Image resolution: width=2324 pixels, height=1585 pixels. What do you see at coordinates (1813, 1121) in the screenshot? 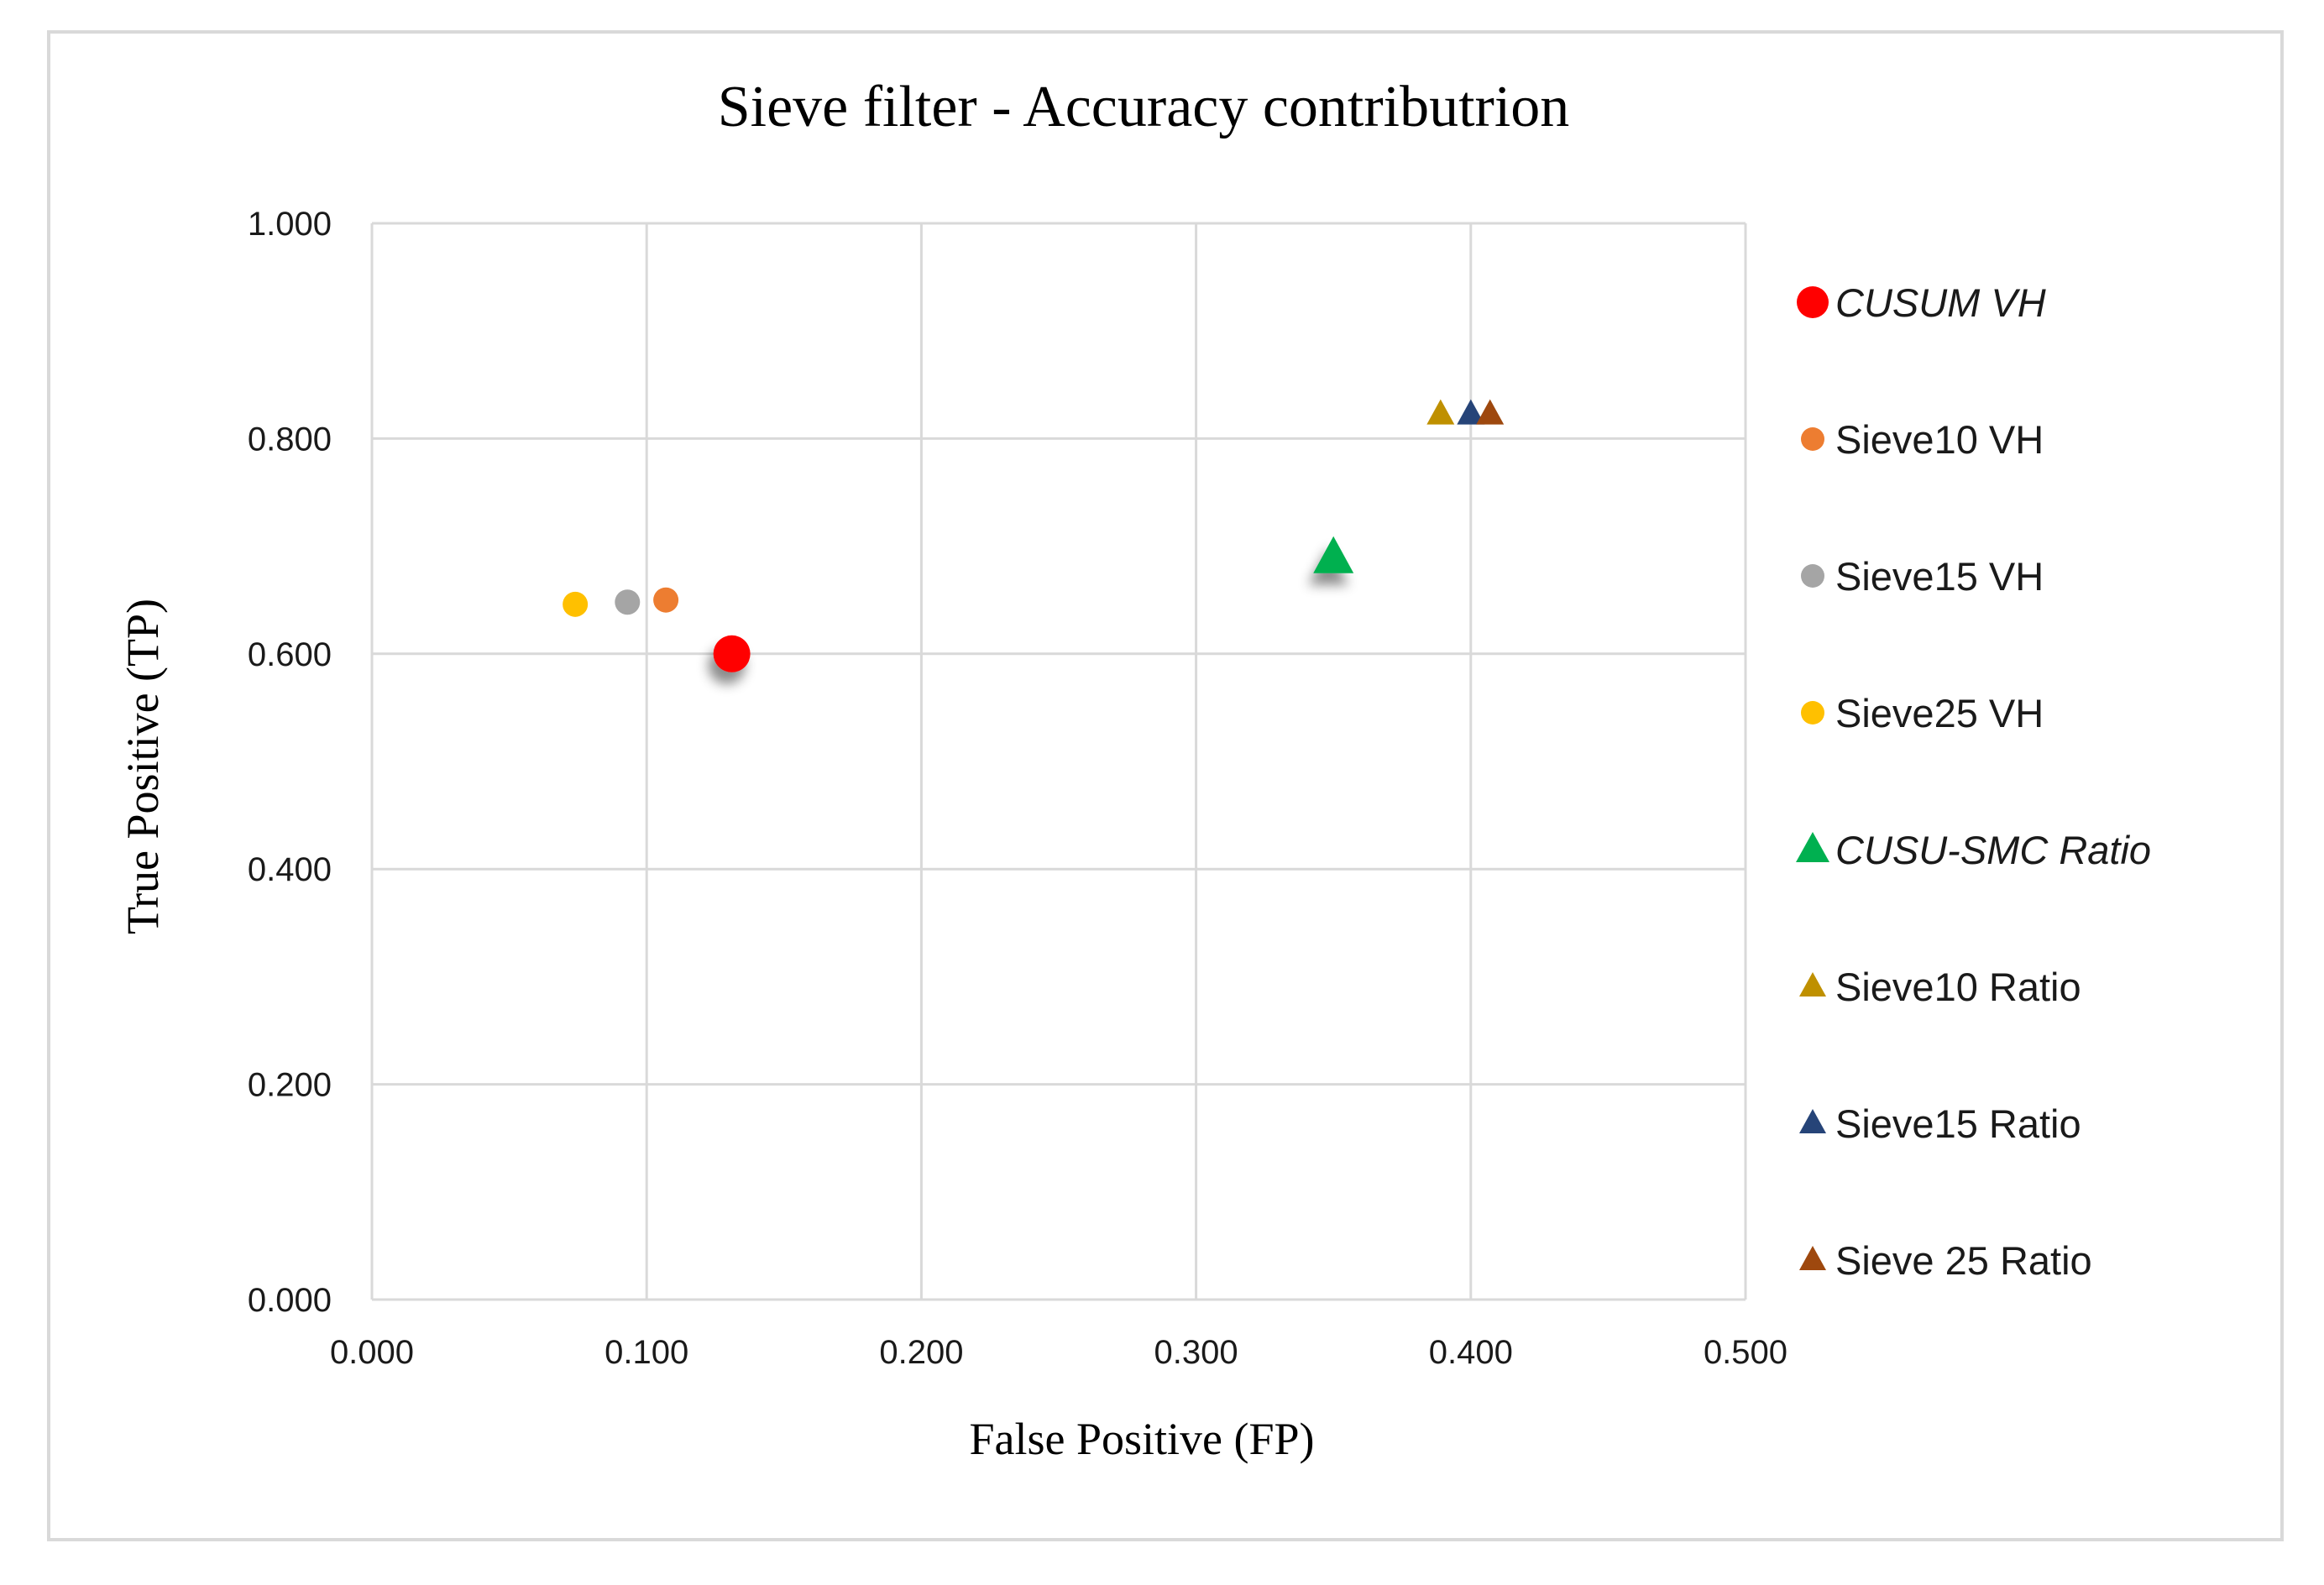
I see `legend-marker-sieve15-ratio` at bounding box center [1813, 1121].